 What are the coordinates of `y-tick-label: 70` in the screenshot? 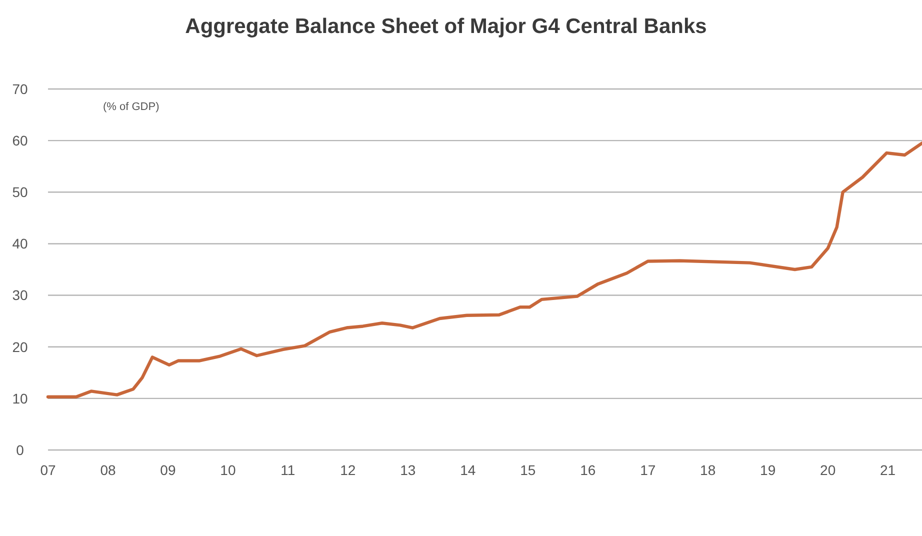 It's located at (20, 88).